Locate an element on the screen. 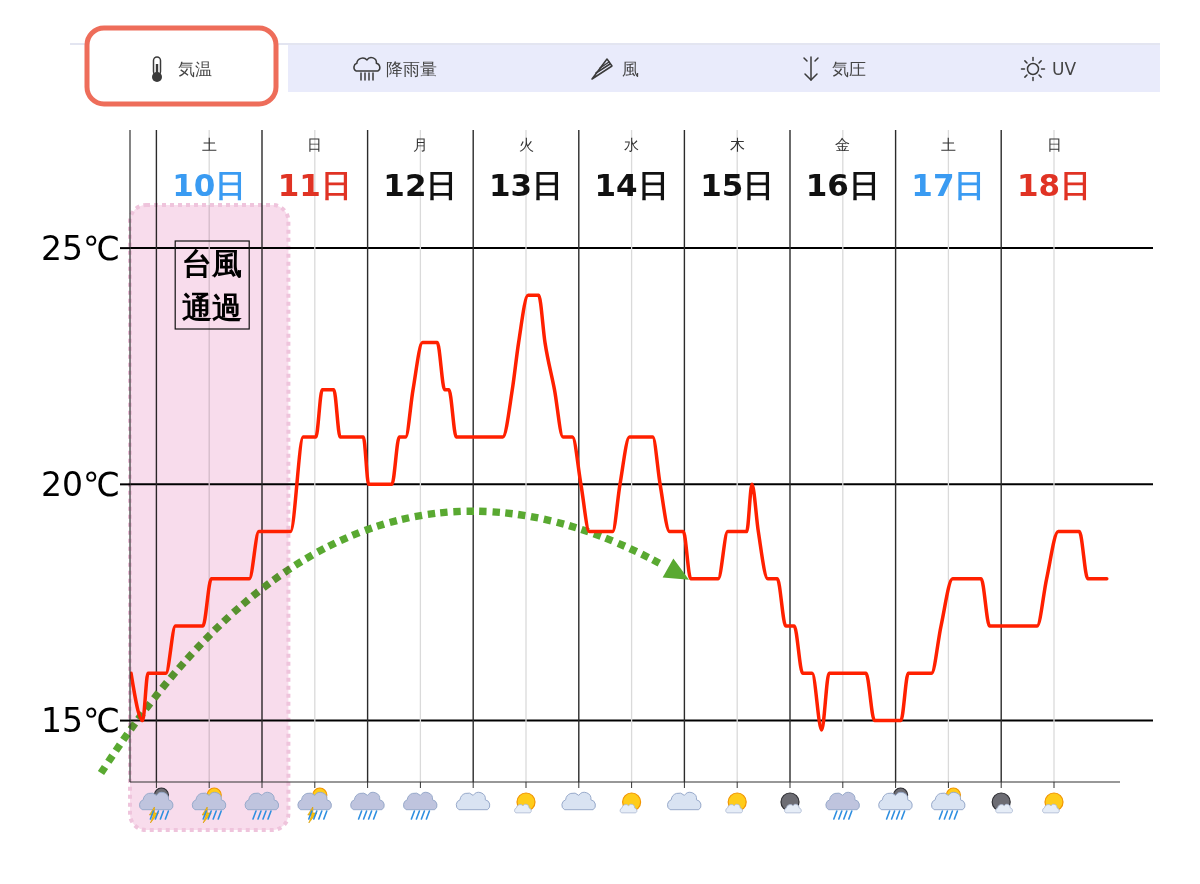 The height and width of the screenshot is (884, 1200). annotation: 火 is located at coordinates (526, 145).